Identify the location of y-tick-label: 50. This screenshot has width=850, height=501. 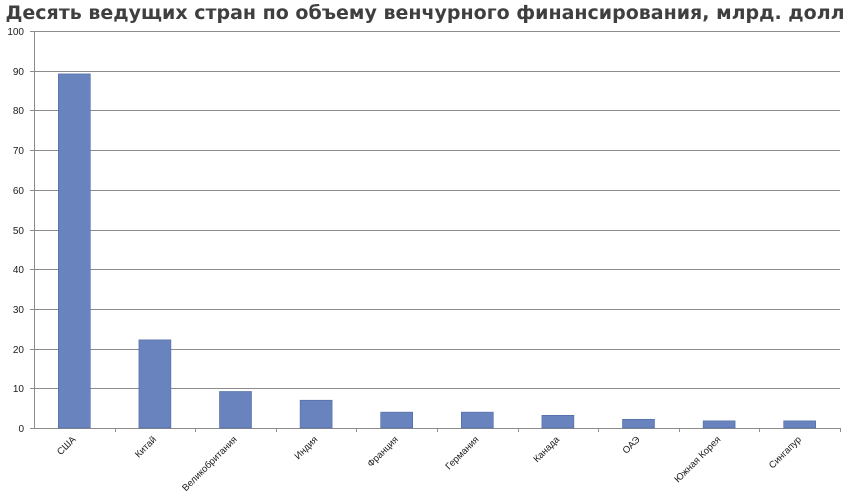
(19, 231).